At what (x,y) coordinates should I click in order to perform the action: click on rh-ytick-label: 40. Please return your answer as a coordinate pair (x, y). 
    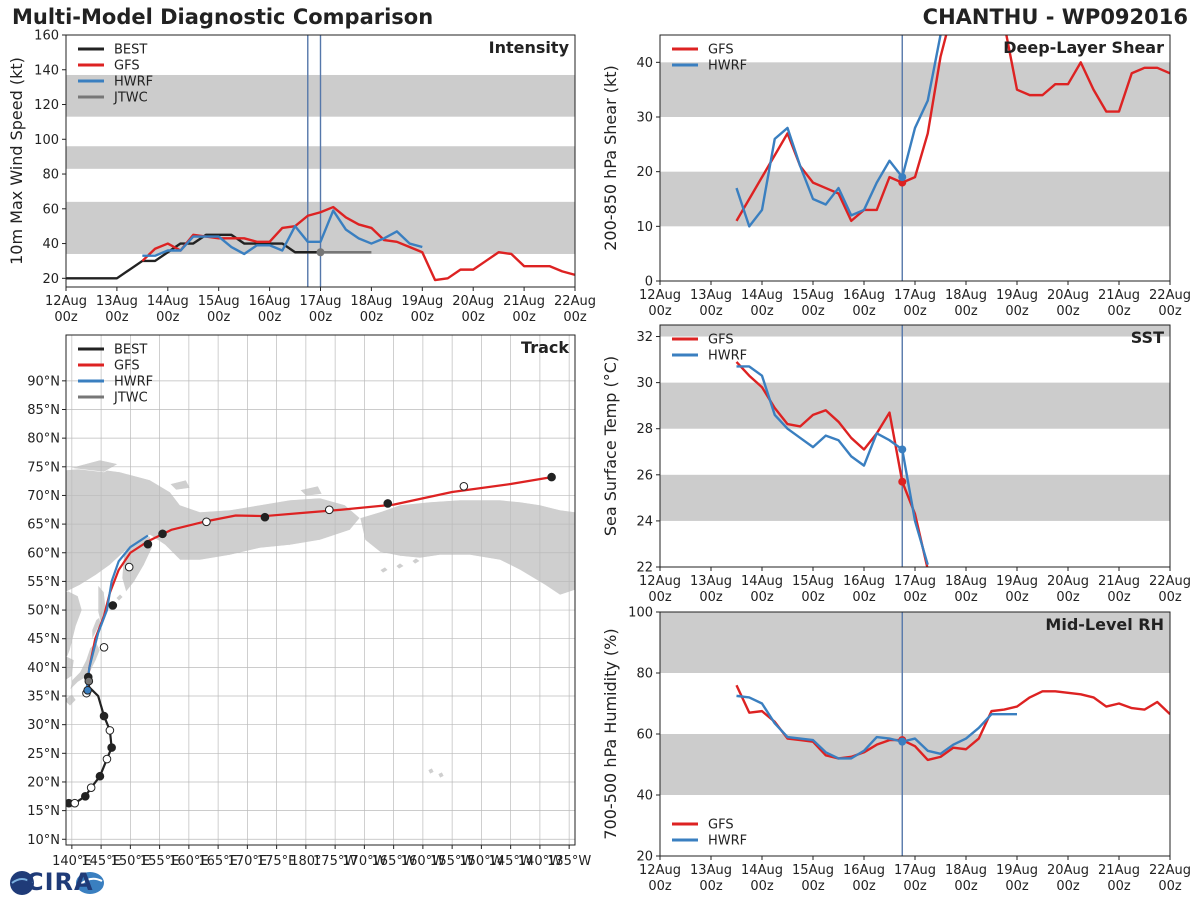
    Looking at the image, I should click on (644, 796).